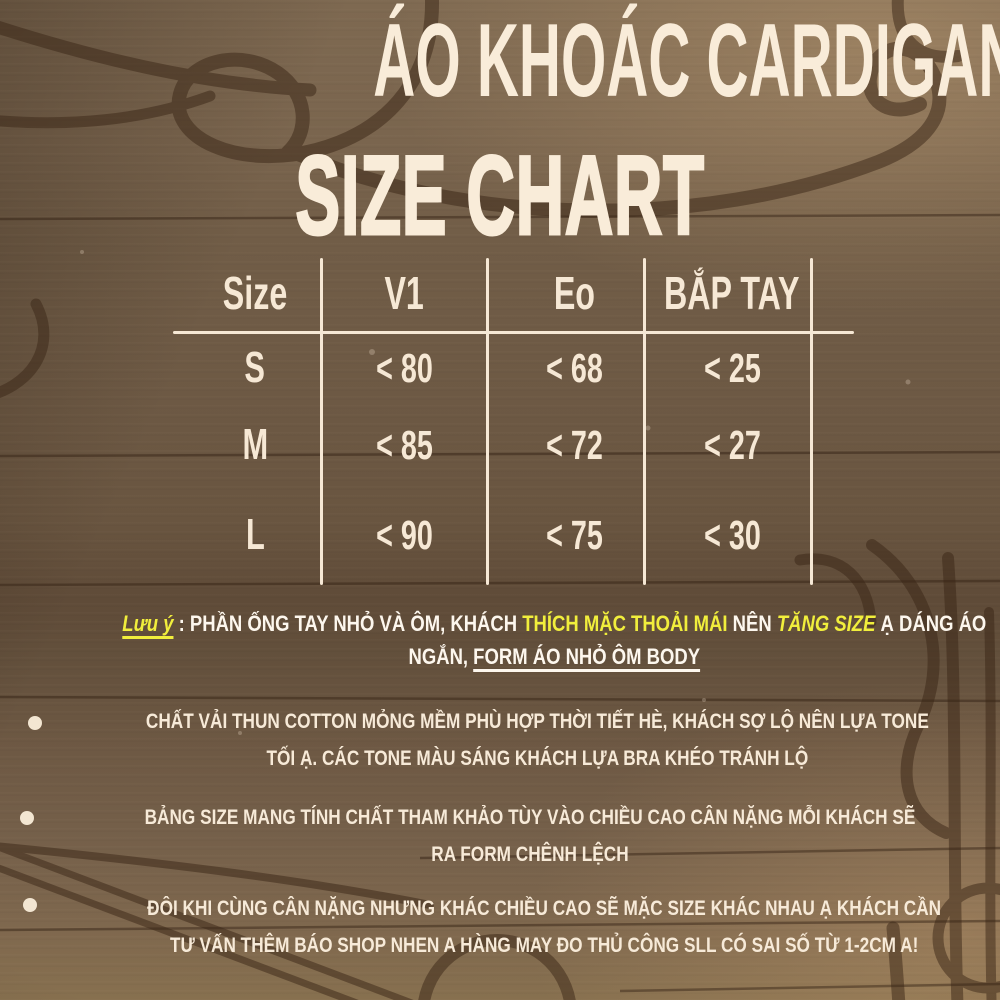 This screenshot has height=1000, width=1000. What do you see at coordinates (574, 444) in the screenshot?
I see `row-m-eo: < 72` at bounding box center [574, 444].